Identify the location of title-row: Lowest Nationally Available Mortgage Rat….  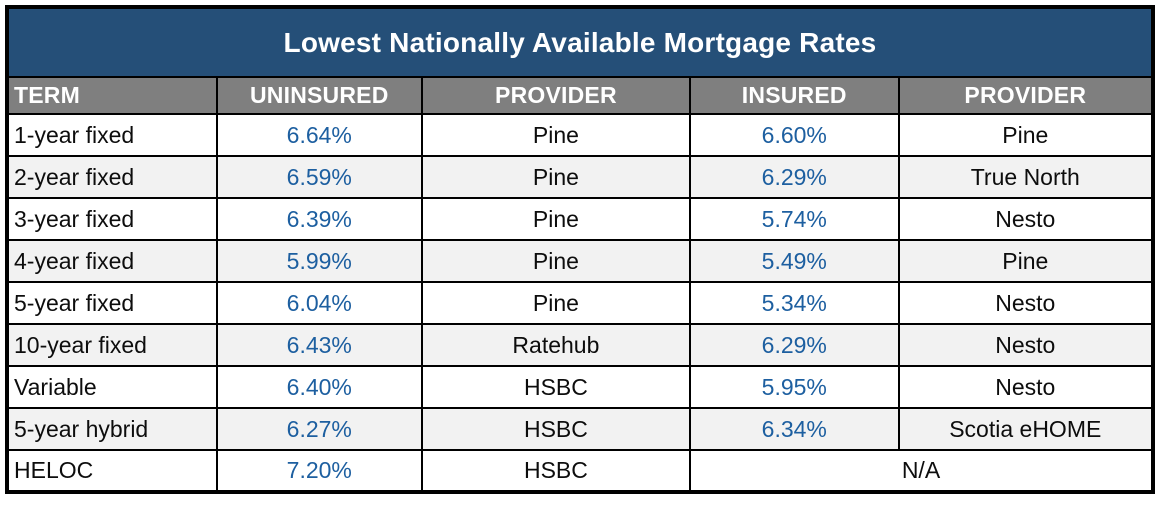
(580, 42).